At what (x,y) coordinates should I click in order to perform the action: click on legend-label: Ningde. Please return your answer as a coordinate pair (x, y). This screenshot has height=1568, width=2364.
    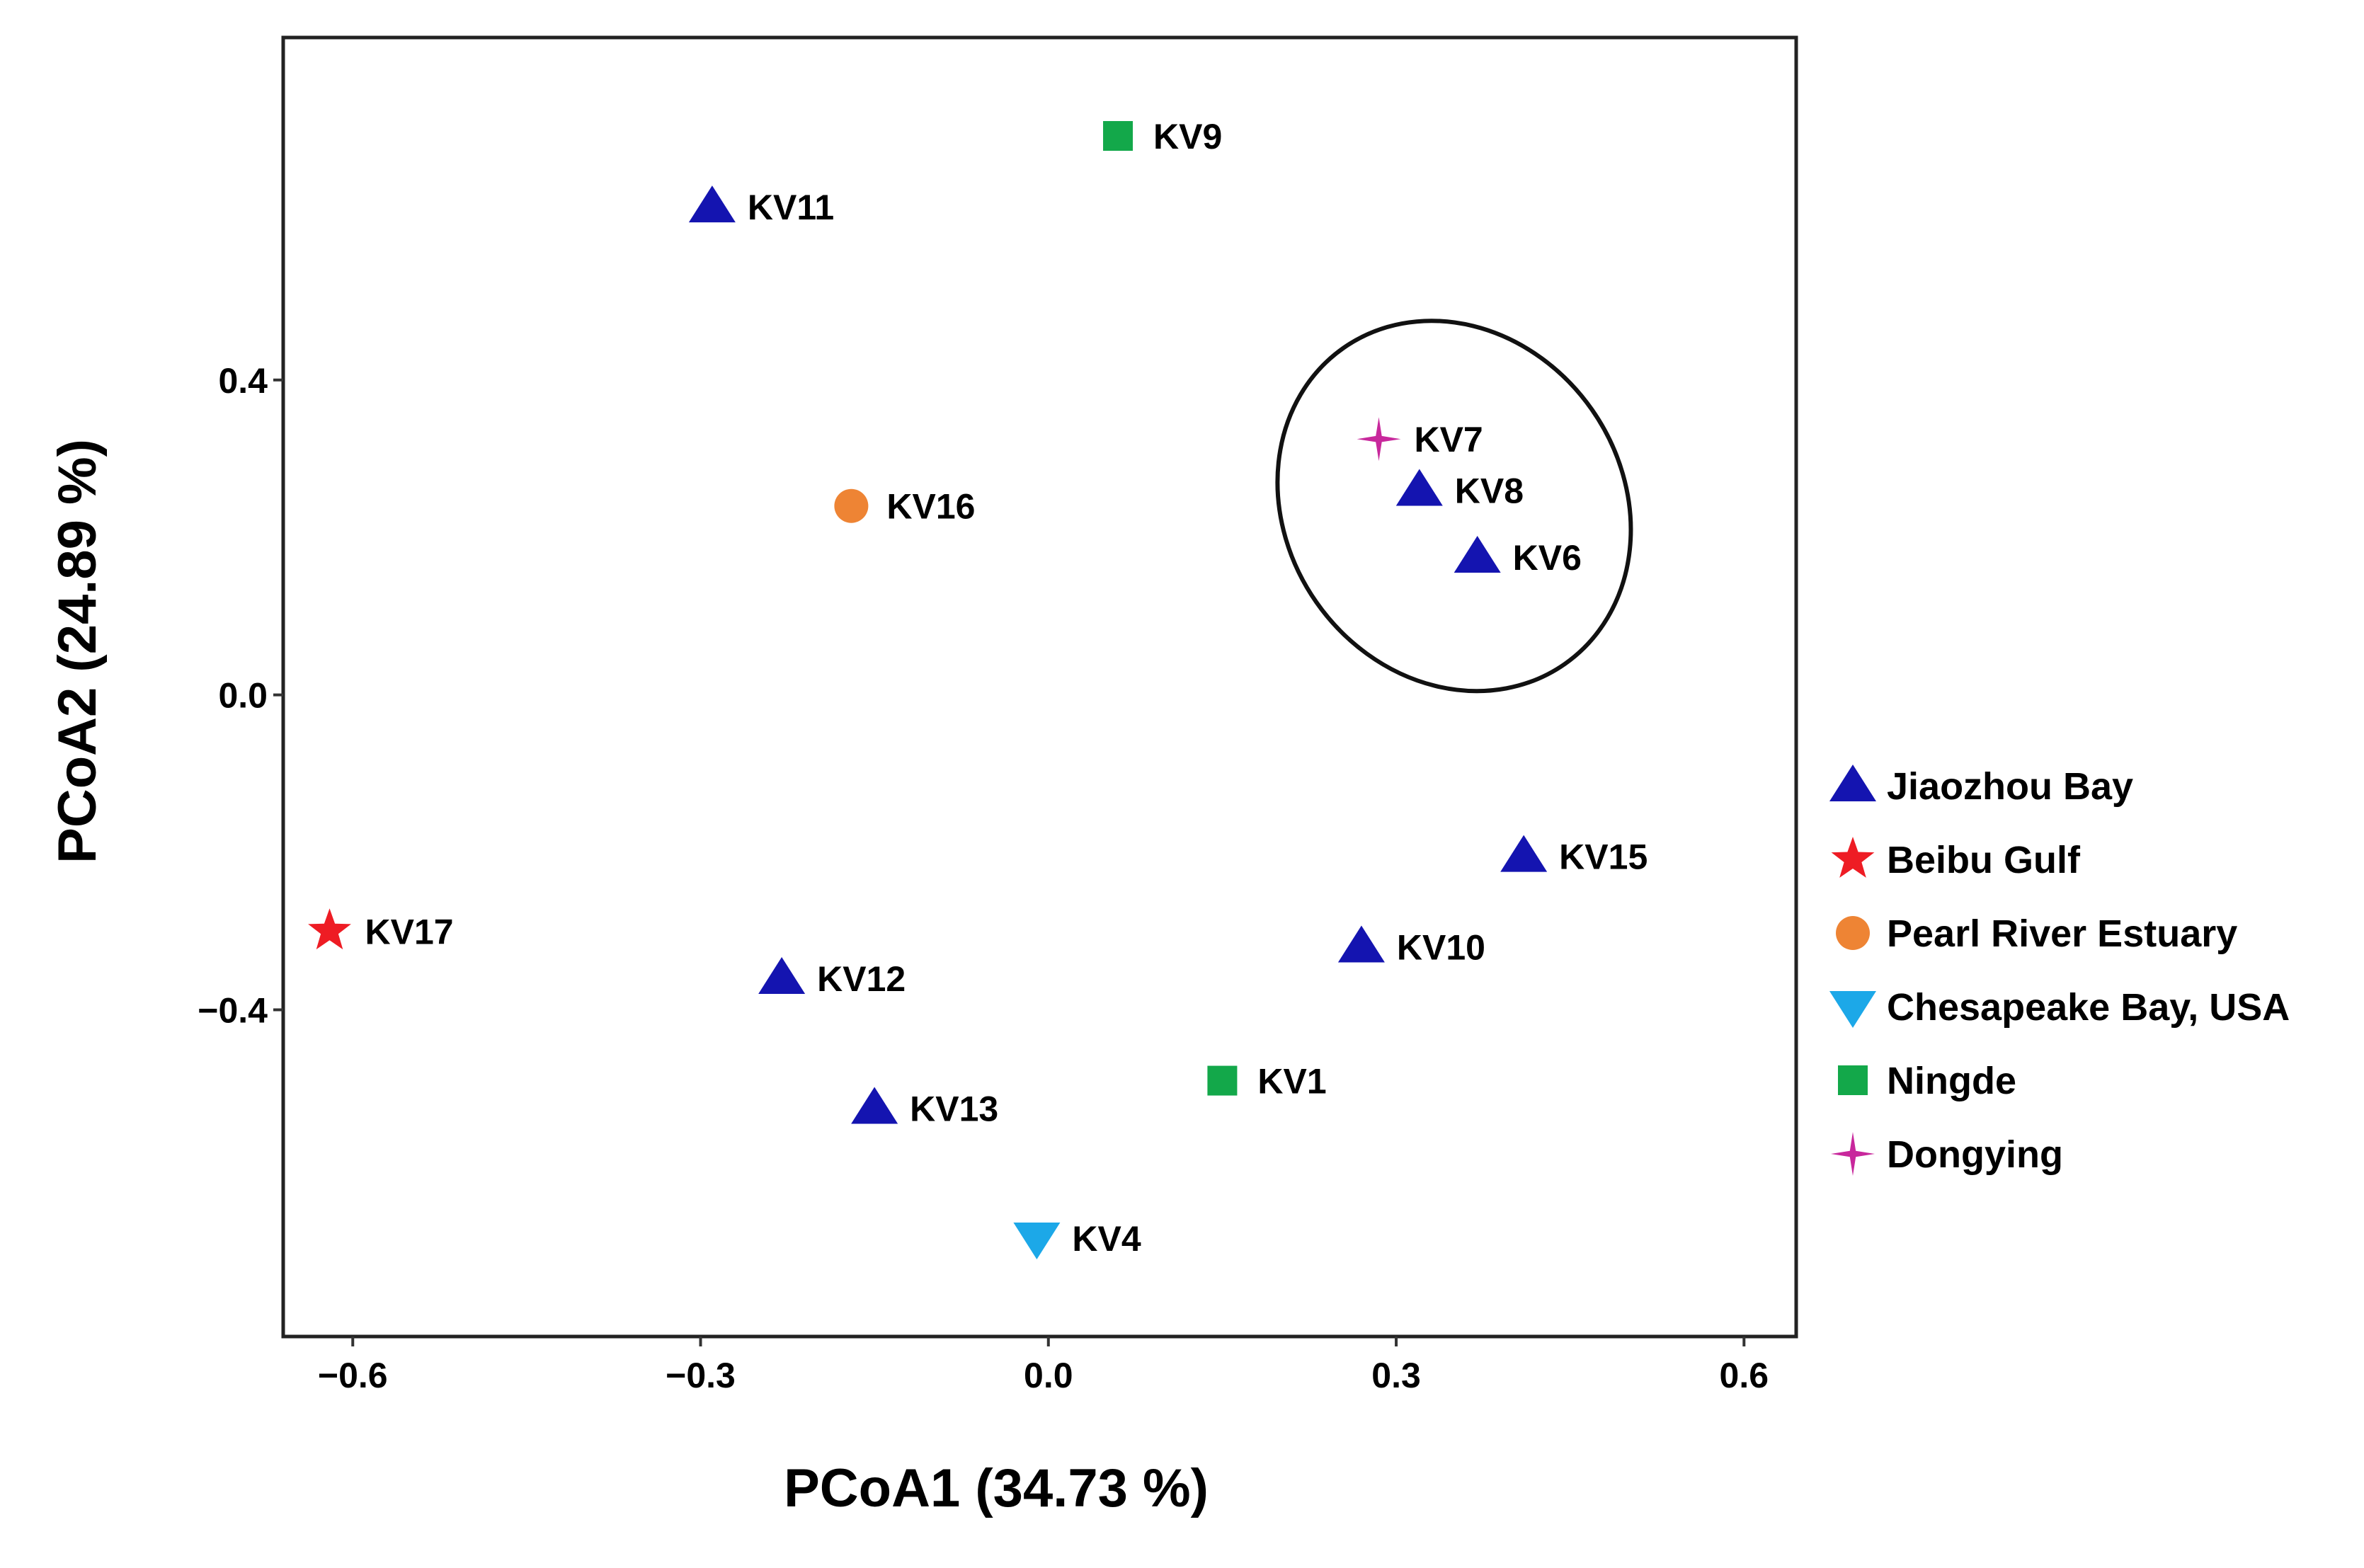
    Looking at the image, I should click on (1951, 1081).